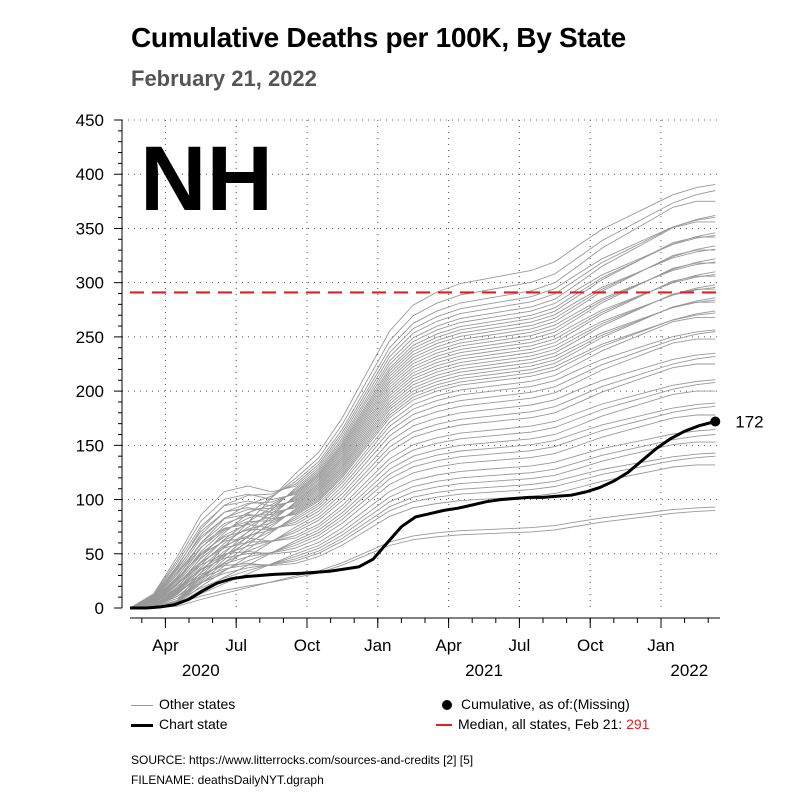 The width and height of the screenshot is (800, 800). Describe the element at coordinates (99, 608) in the screenshot. I see `y-tick-label: 0` at that location.